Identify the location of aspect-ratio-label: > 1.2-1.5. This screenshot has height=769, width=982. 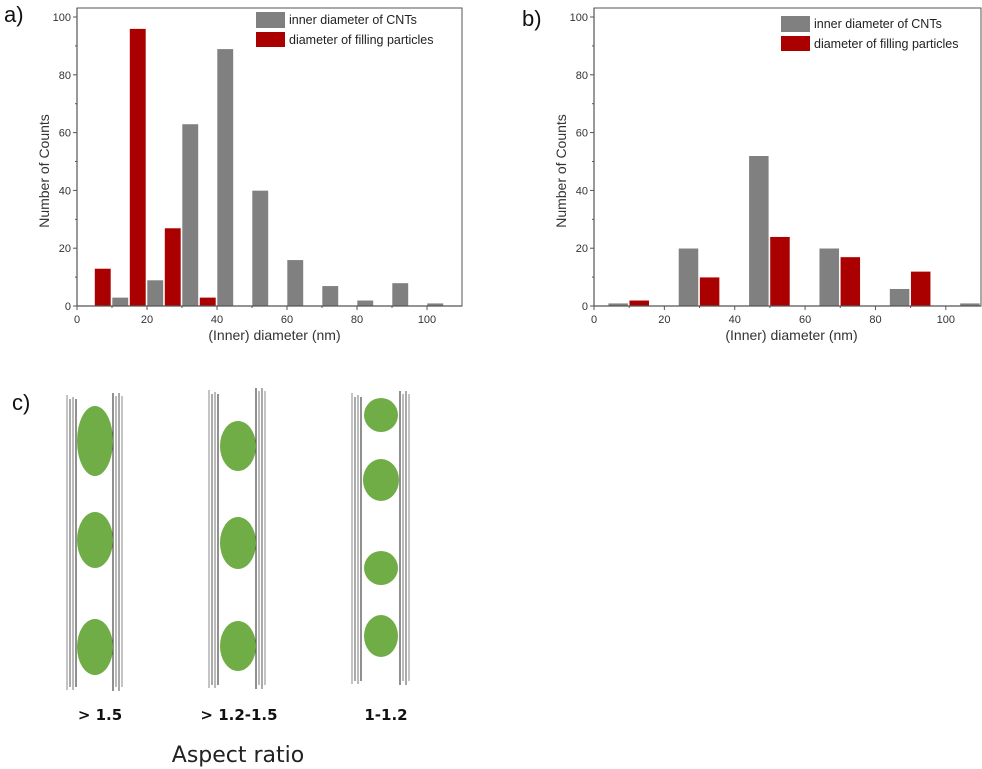
(238, 715).